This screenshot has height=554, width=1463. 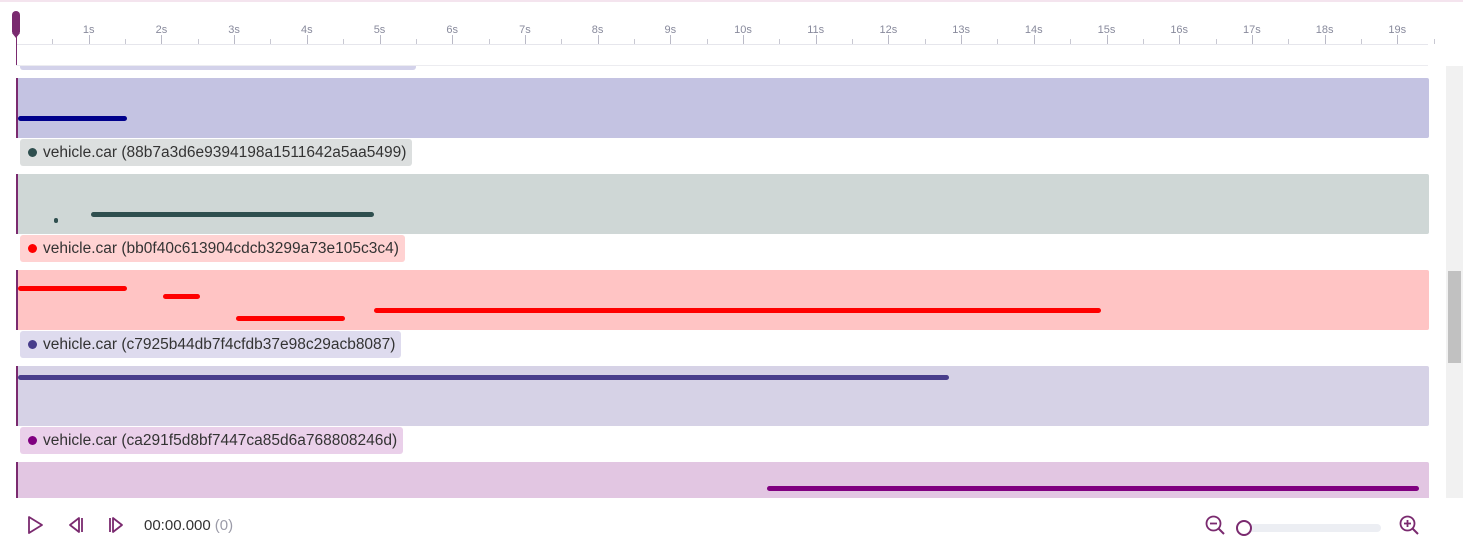 I want to click on ruler-tick-label: 9s, so click(x=670, y=30).